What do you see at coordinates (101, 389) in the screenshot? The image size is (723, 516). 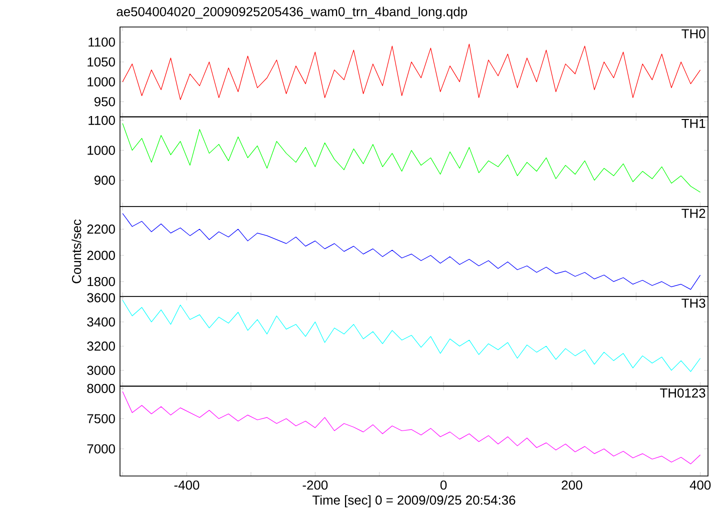 I see `y-tick-label: 8000` at bounding box center [101, 389].